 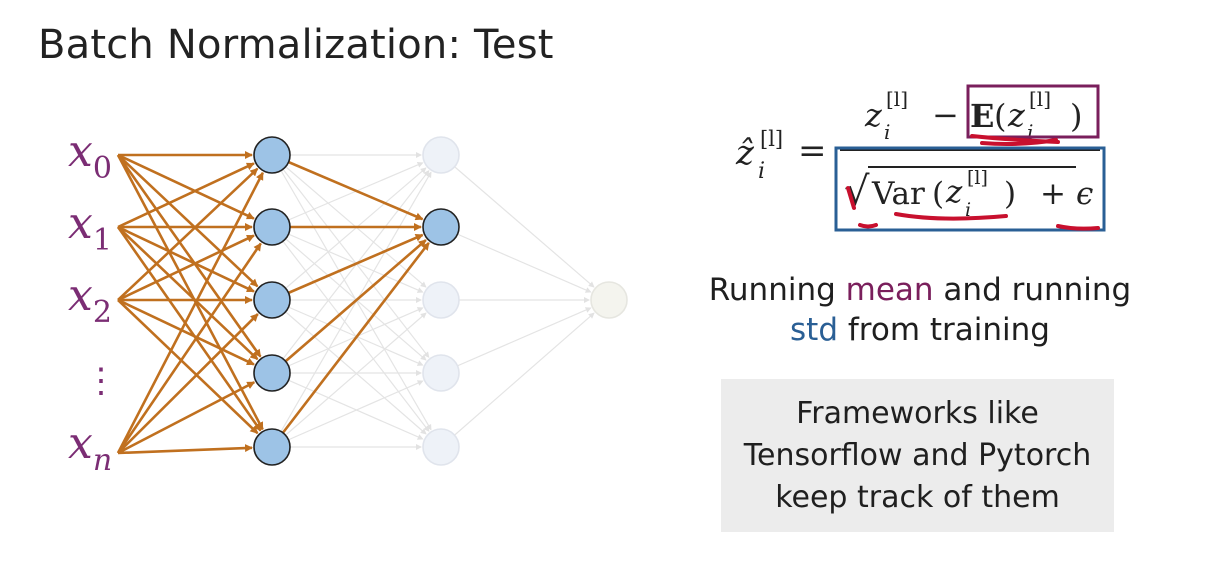 What do you see at coordinates (761, 171) in the screenshot?
I see `formula-lhs-sub: i` at bounding box center [761, 171].